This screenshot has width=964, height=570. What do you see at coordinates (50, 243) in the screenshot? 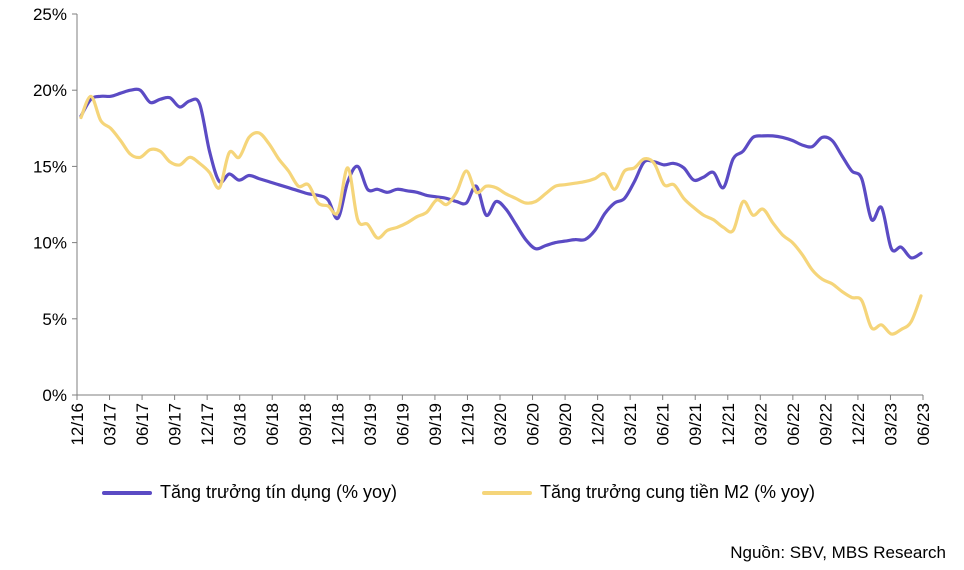
I see `y-tick-label: 10%` at bounding box center [50, 243].